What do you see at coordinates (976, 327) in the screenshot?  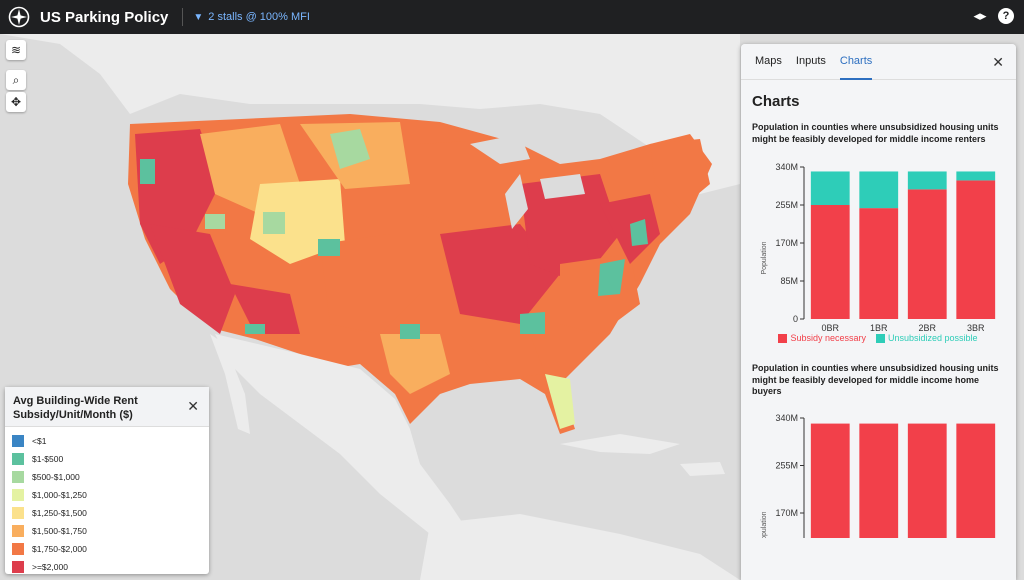 I see `x-tick-label: 3BR` at bounding box center [976, 327].